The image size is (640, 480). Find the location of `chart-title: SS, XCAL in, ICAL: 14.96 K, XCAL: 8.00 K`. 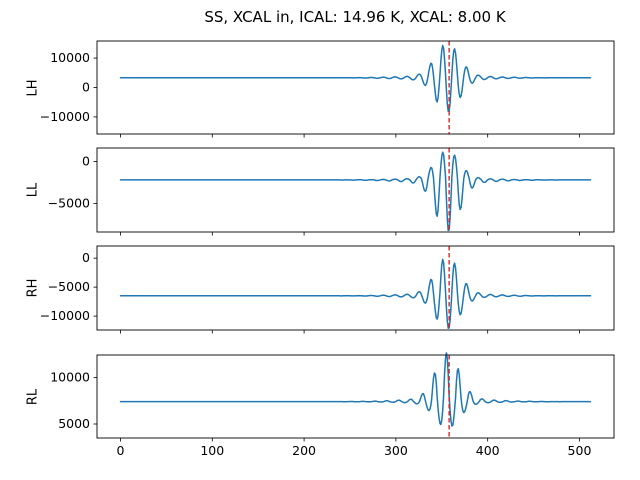

chart-title: SS, XCAL in, ICAL: 14.96 K, XCAL: 8.00 K is located at coordinates (355, 17).